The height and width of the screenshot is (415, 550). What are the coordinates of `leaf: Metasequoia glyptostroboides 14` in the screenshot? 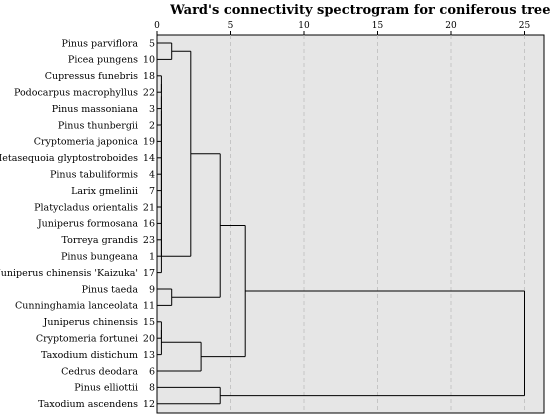 It's located at (77, 158).